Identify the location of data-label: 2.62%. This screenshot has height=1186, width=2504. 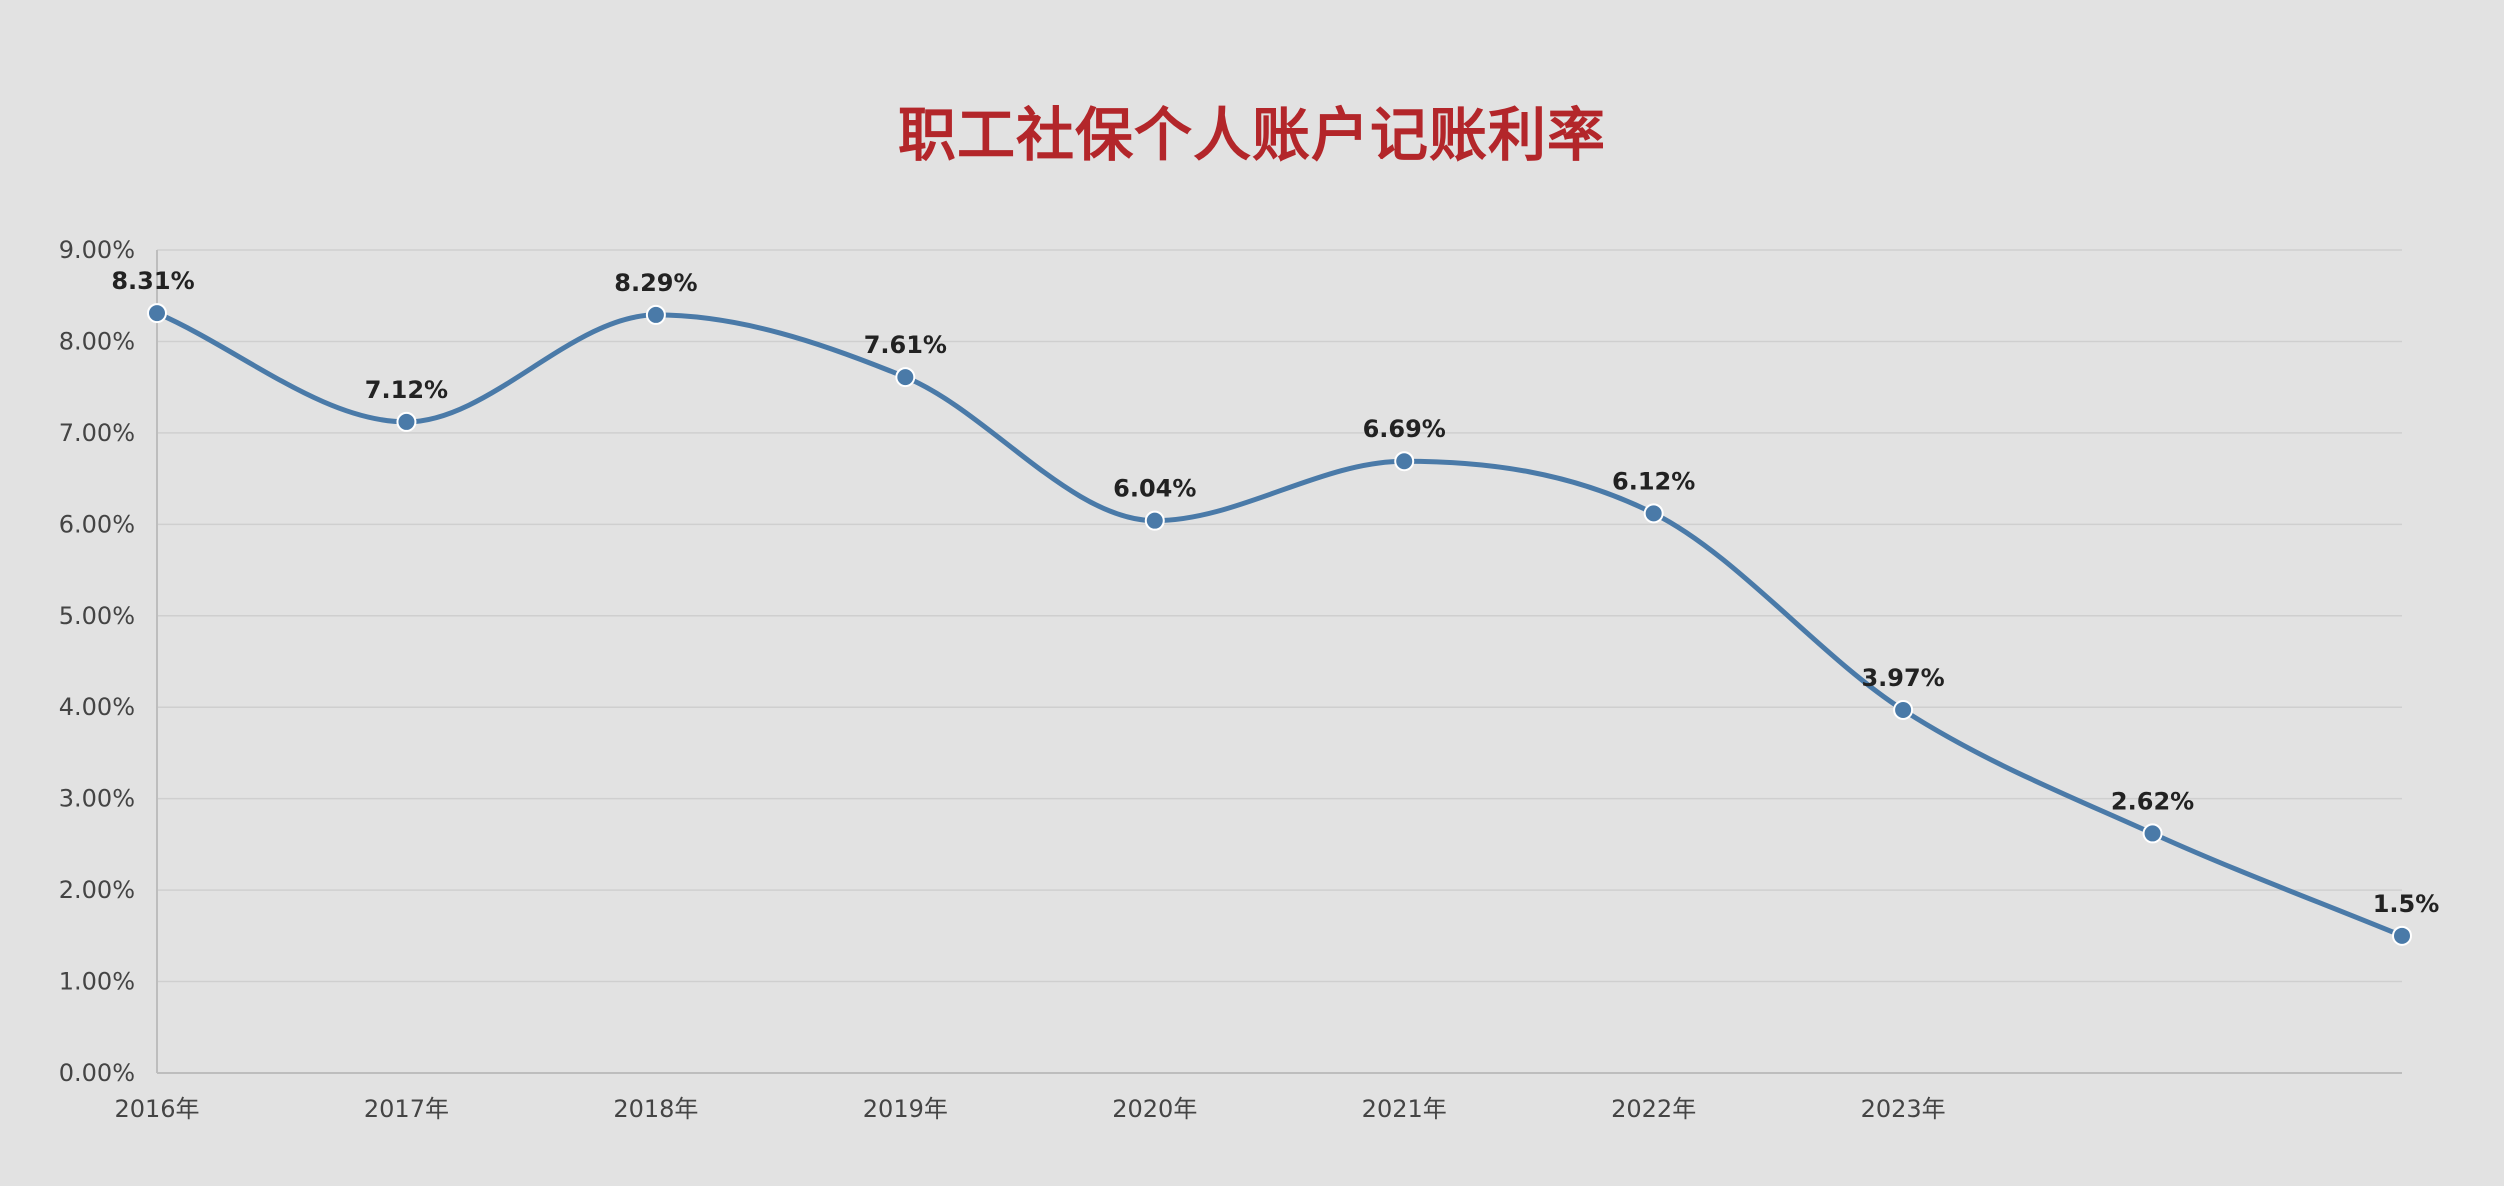
(2152, 801).